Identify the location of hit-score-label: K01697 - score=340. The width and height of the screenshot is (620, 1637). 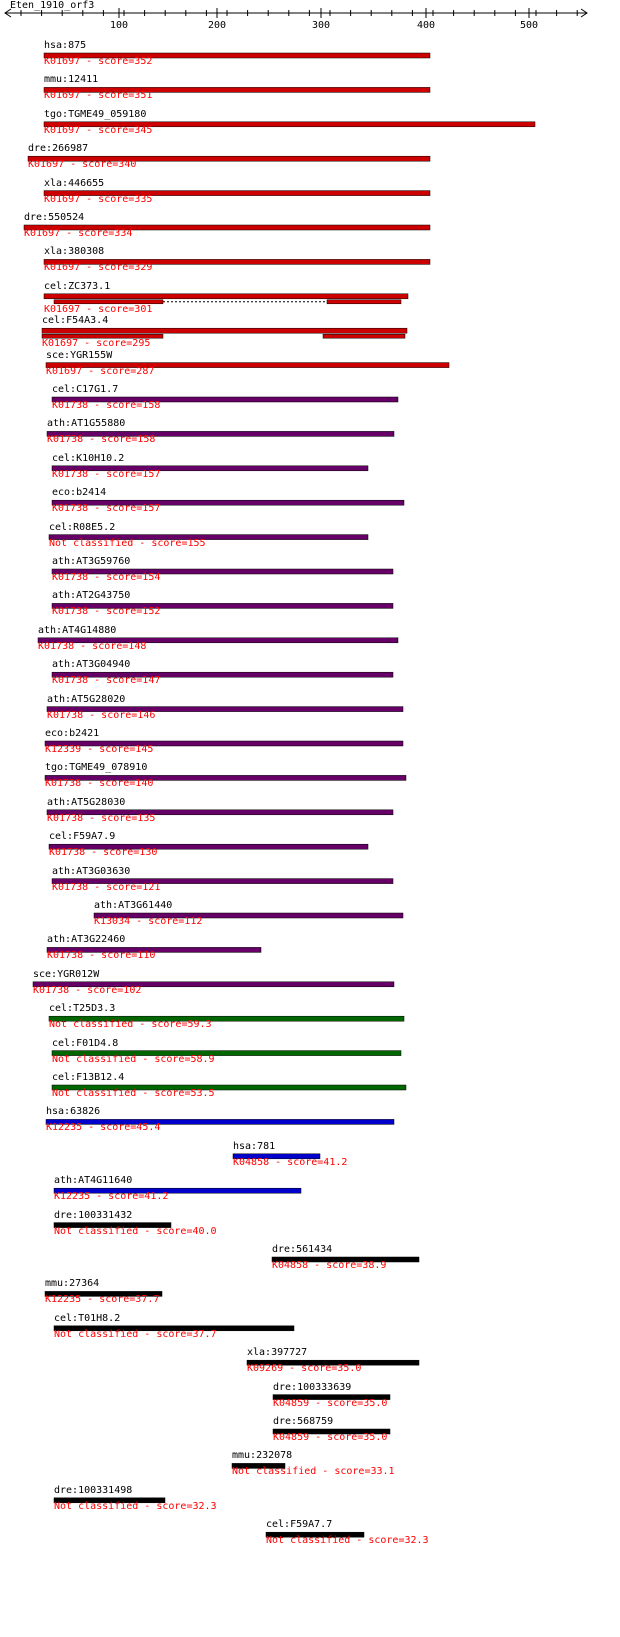
(82, 165).